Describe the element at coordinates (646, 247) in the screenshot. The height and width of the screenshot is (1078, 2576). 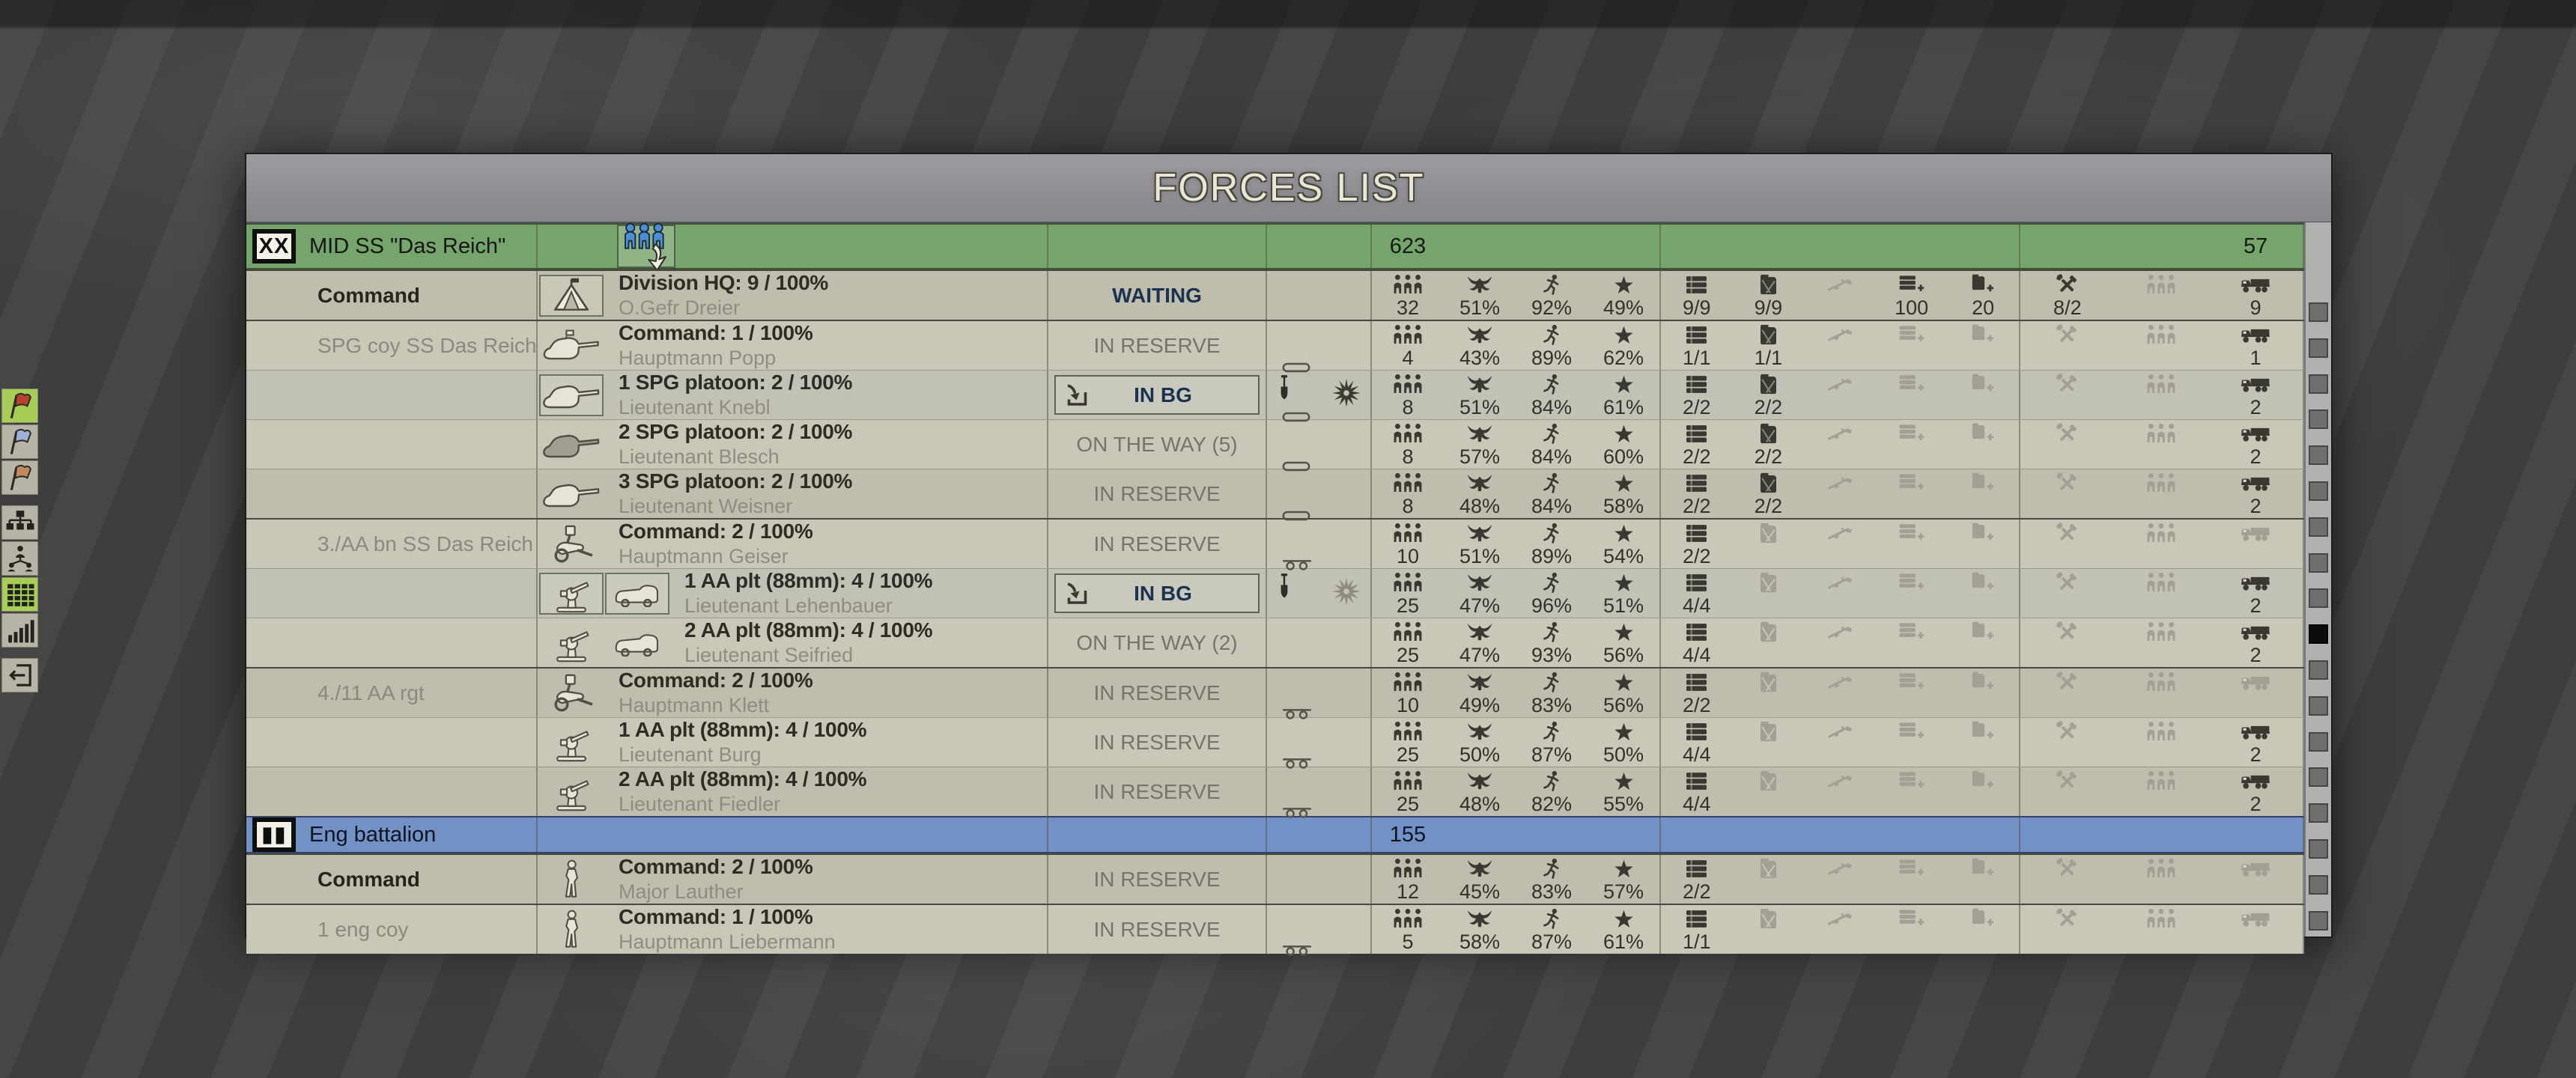
I see `deploy-troops-button` at that location.